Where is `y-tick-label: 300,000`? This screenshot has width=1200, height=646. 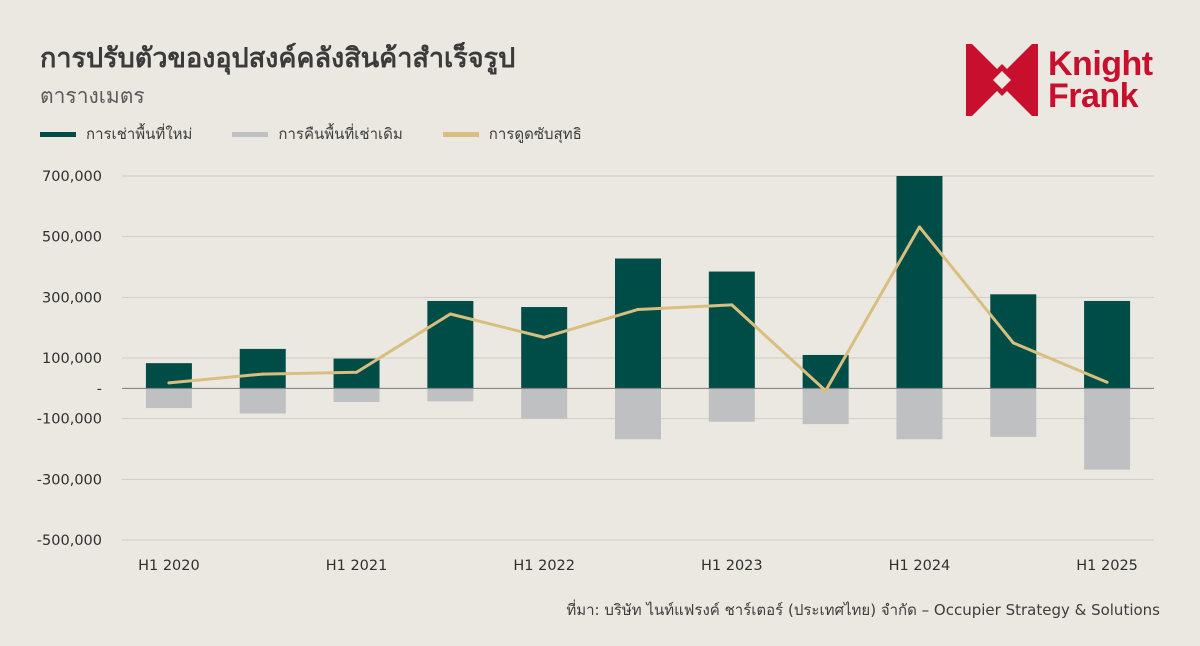 y-tick-label: 300,000 is located at coordinates (72, 298).